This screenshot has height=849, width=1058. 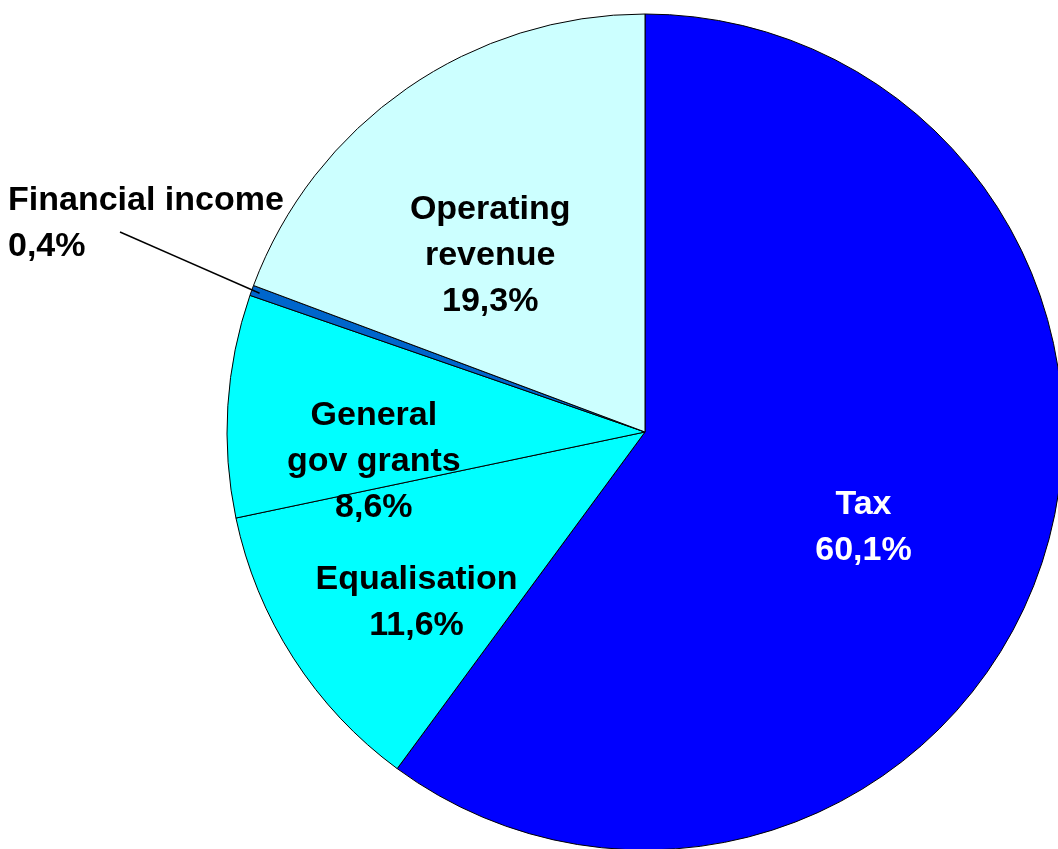 I want to click on data-label: 60,1%, so click(x=863, y=547).